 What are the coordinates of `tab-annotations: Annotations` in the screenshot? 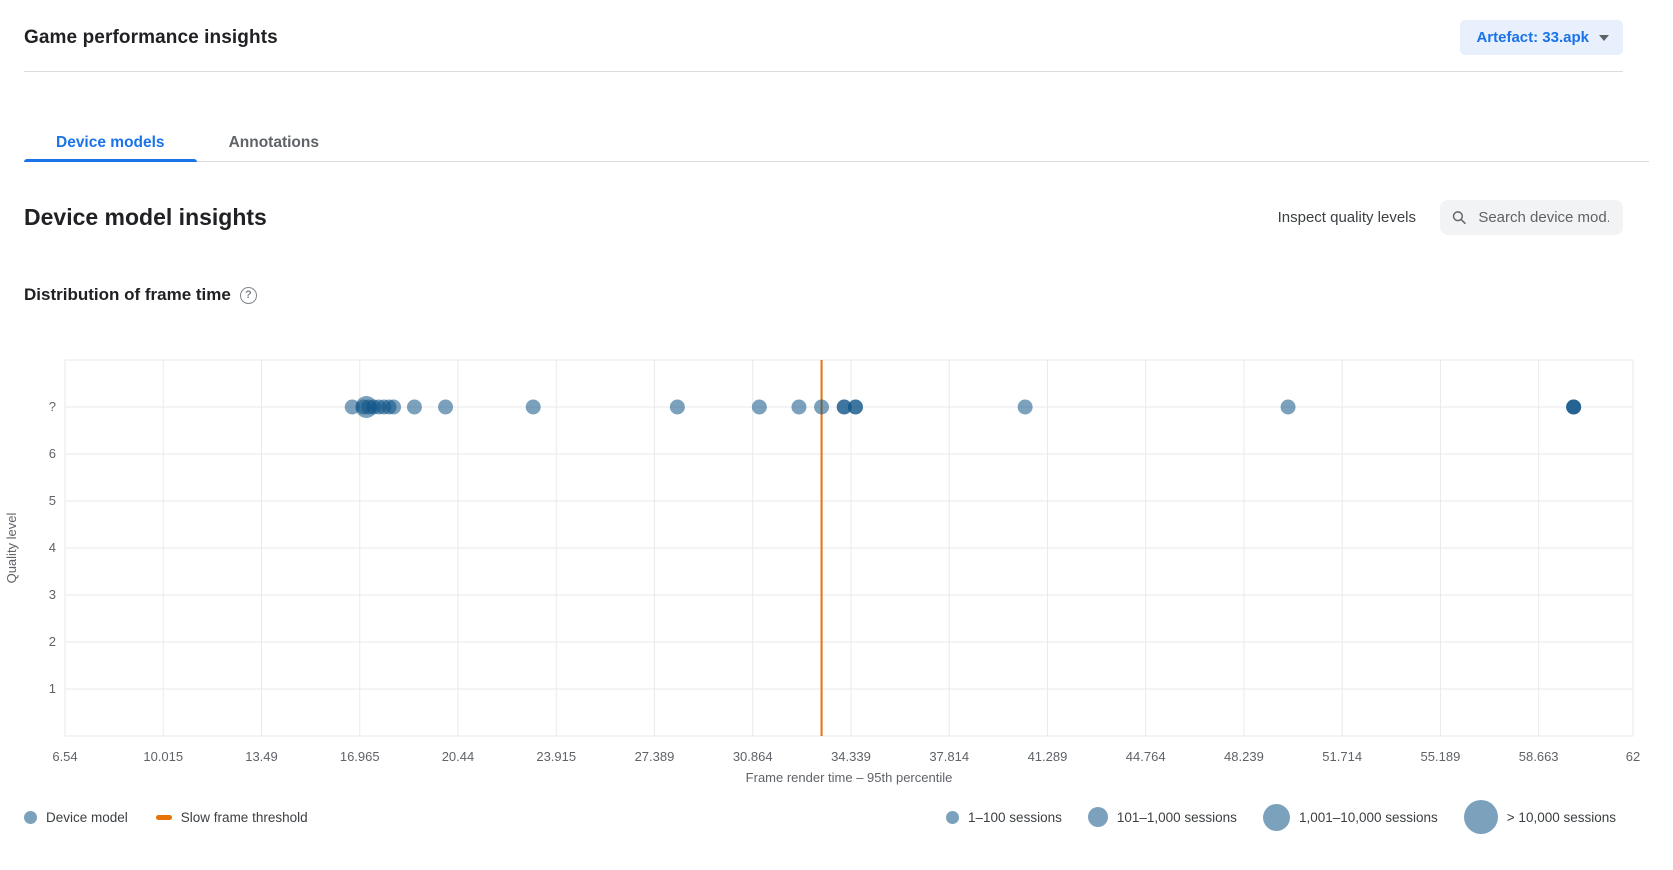 It's located at (274, 143).